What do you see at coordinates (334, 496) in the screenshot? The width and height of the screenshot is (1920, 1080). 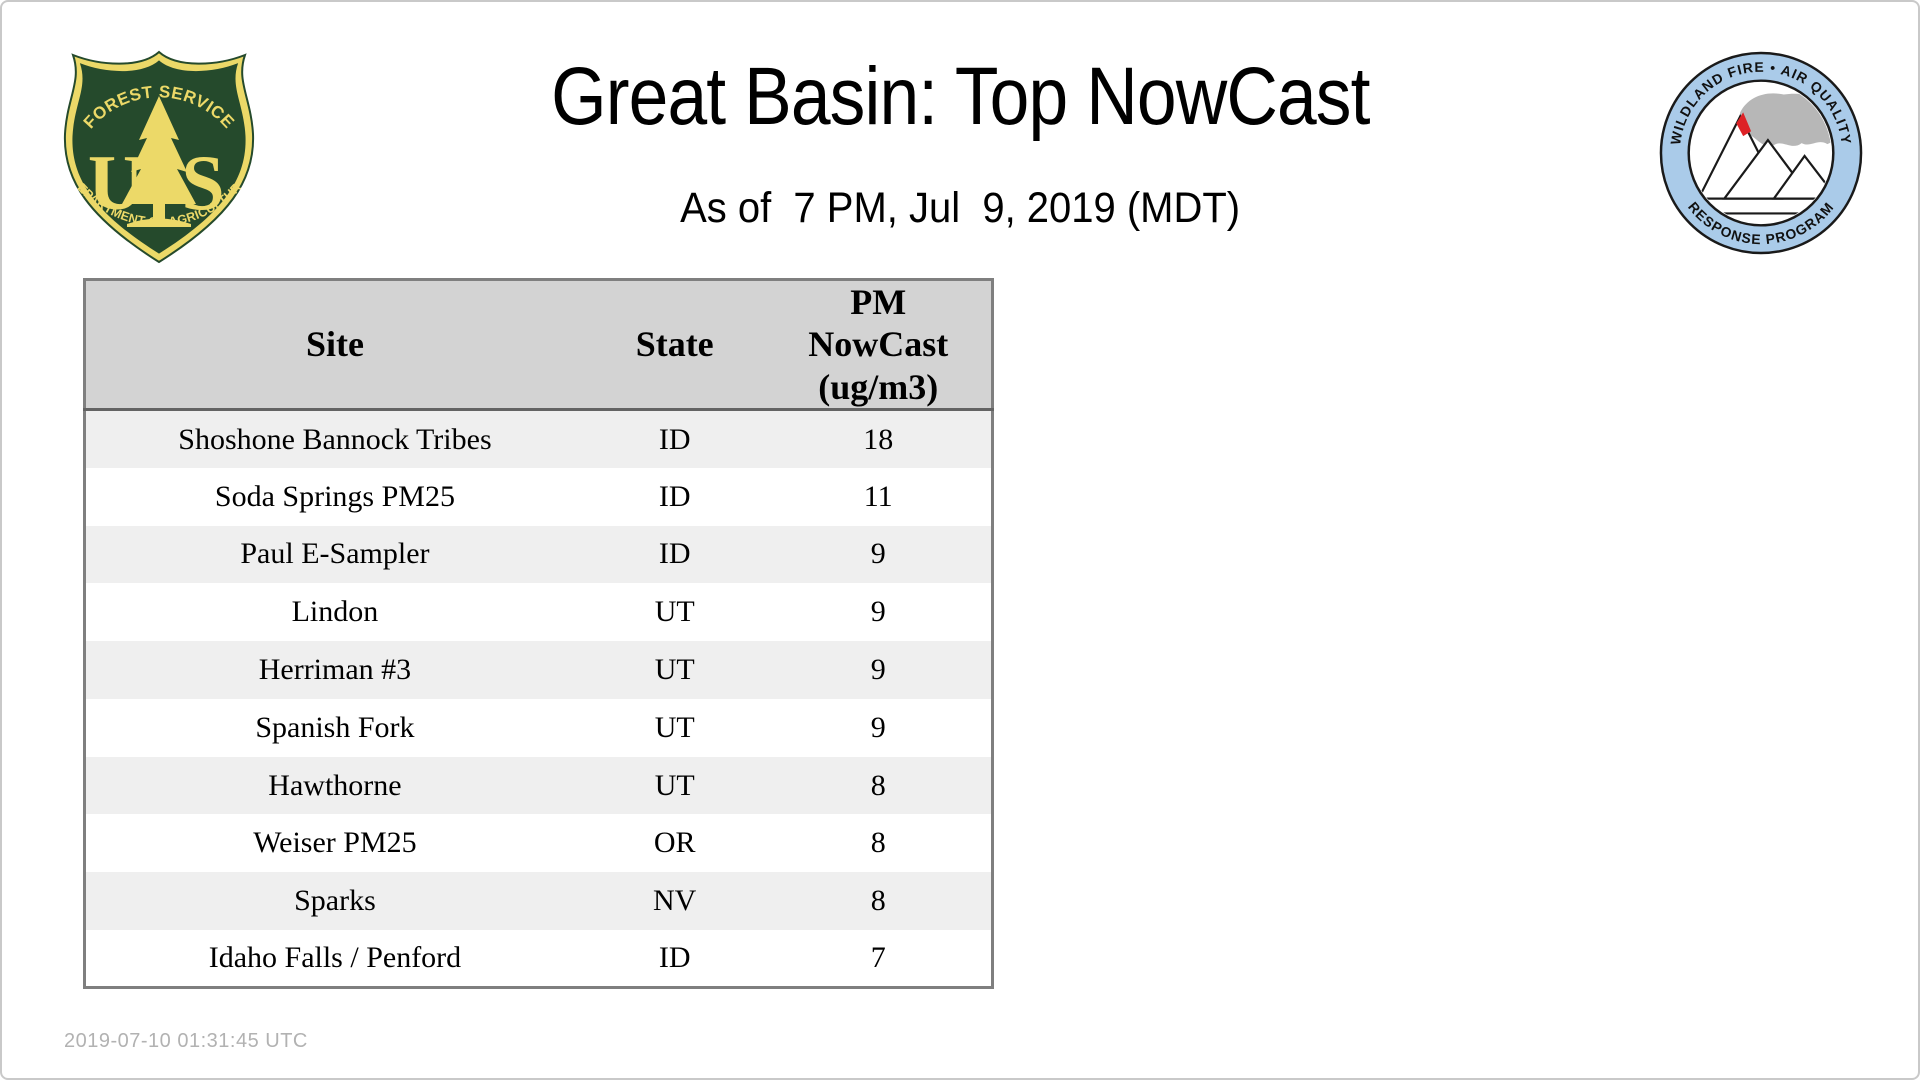 I see `site-cell: Soda Springs PM25` at bounding box center [334, 496].